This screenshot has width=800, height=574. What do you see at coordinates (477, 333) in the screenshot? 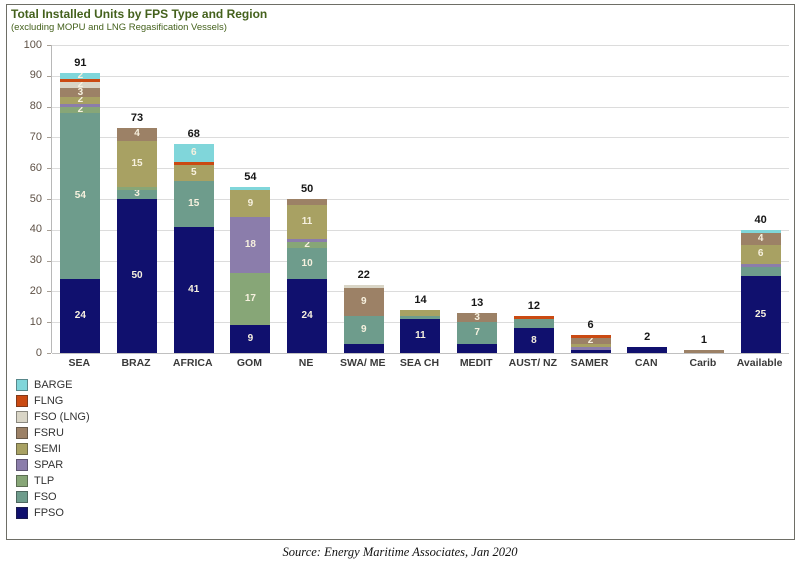
I see `segment-fso: 7` at bounding box center [477, 333].